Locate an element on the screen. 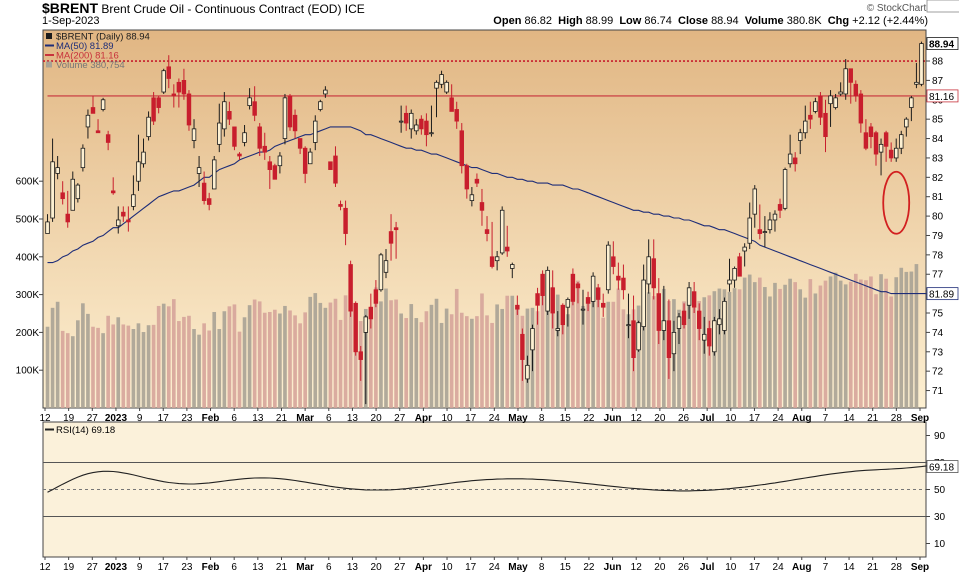 Image resolution: width=959 pixels, height=572 pixels. date-tick-label: 17 is located at coordinates (471, 567).